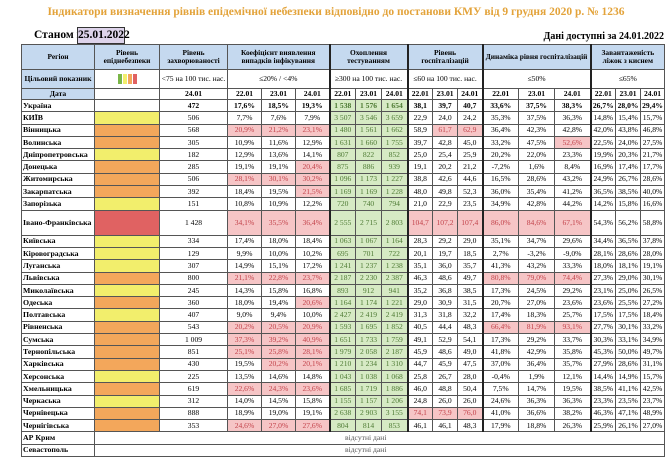 The image size is (672, 457). Describe the element at coordinates (653, 376) in the screenshot. I see `beds-cell: 15,7%` at that location.